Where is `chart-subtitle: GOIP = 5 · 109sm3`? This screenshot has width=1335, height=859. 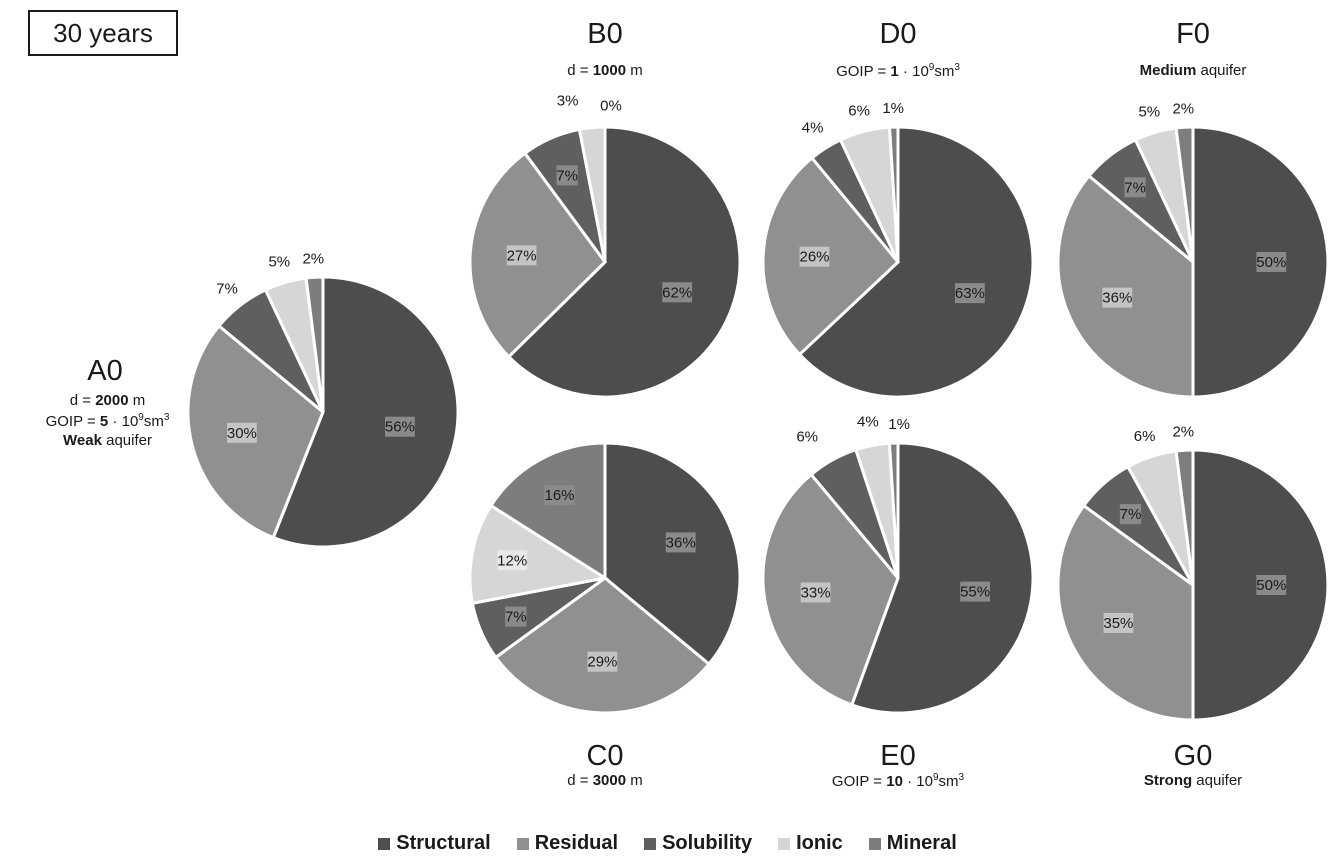 chart-subtitle: GOIP = 5 · 109sm3 is located at coordinates (107, 421).